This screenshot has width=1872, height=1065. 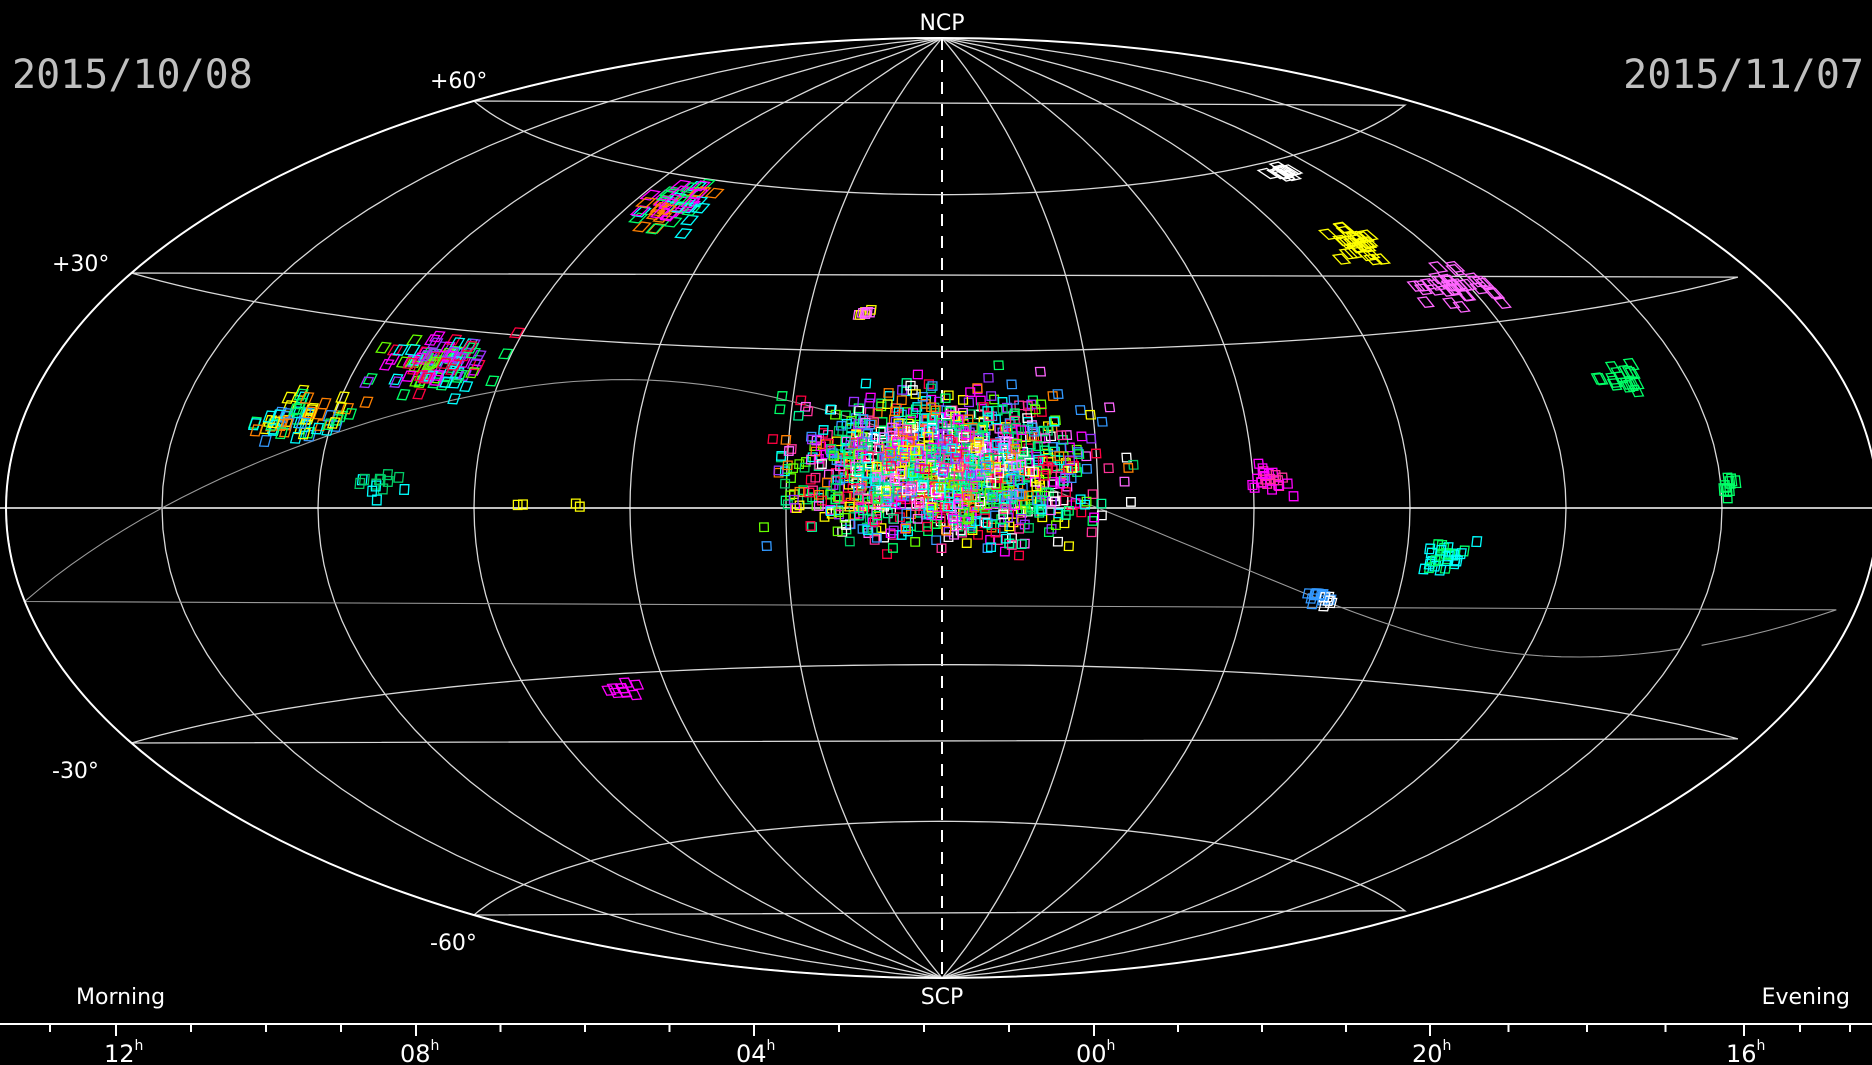 What do you see at coordinates (755, 1051) in the screenshot?
I see `ra-label-04h: 04h` at bounding box center [755, 1051].